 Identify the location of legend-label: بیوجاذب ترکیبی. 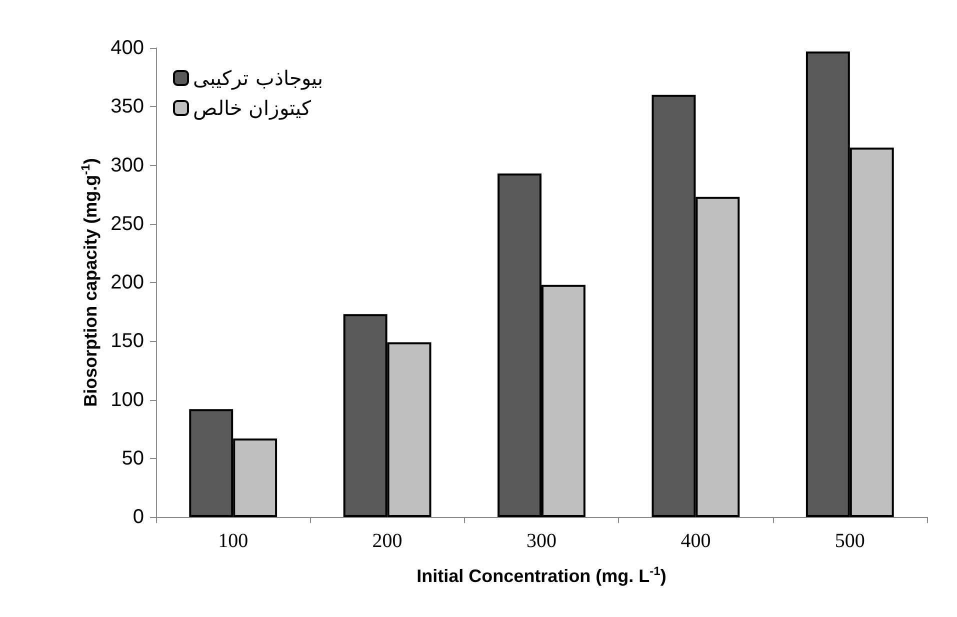
(258, 78).